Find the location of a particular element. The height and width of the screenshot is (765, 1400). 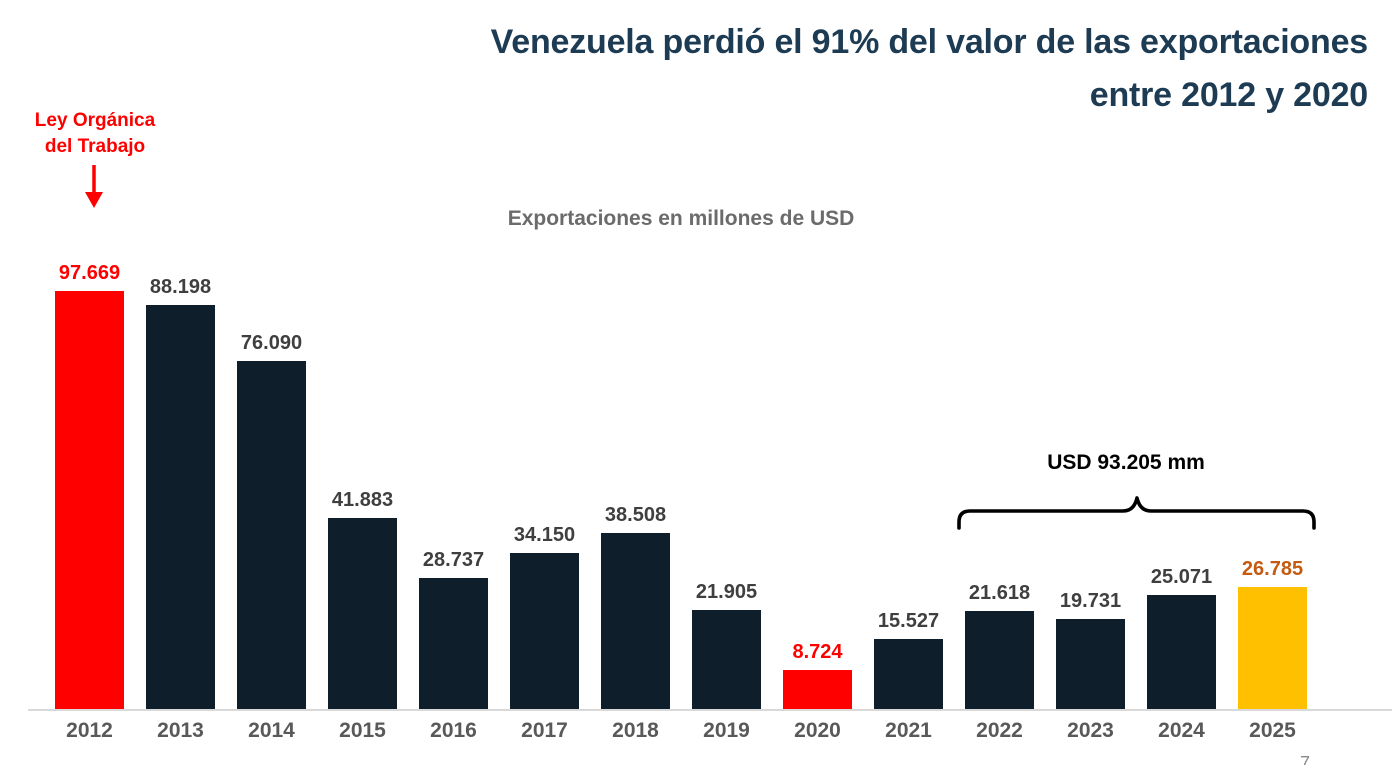

bar-value-label-2019: 21.905 is located at coordinates (726, 592).